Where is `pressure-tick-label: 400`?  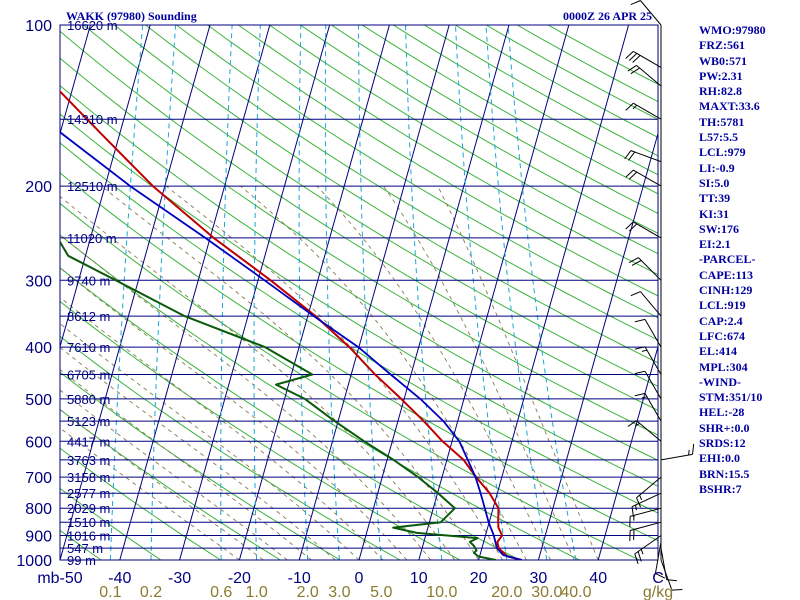 pressure-tick-label: 400 is located at coordinates (38, 348).